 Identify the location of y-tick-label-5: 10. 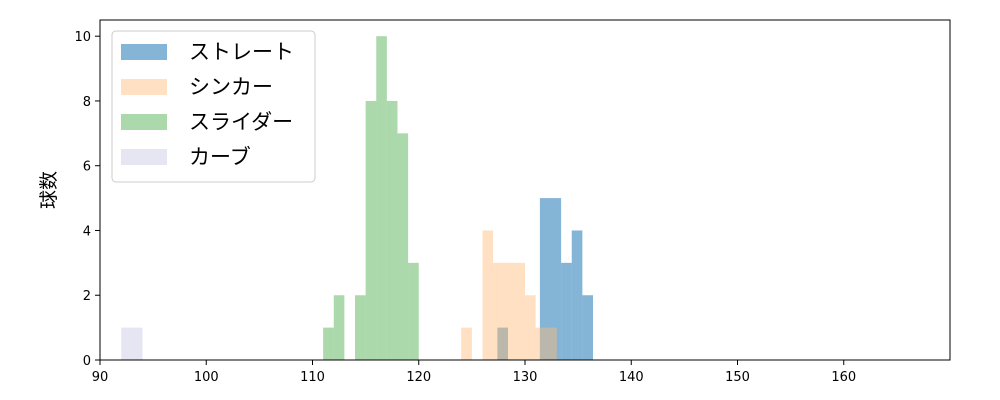
(82, 37).